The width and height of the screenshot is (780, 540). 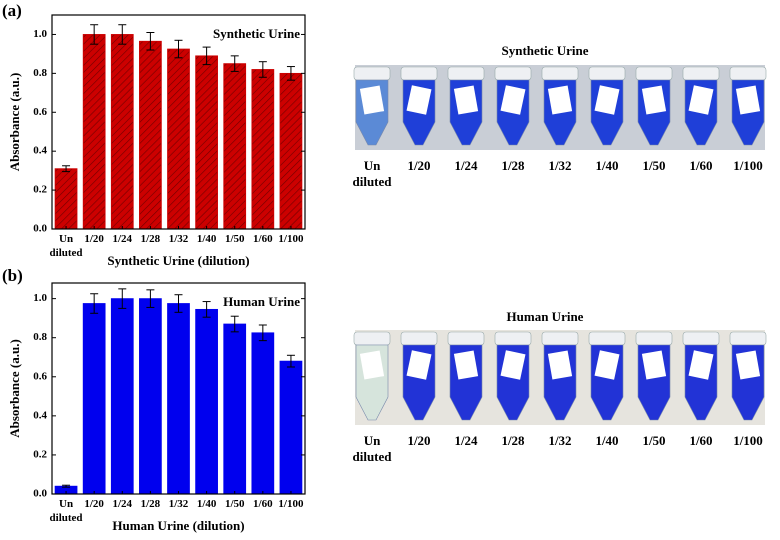 What do you see at coordinates (40, 229) in the screenshot?
I see `y-tick-label: 0.0` at bounding box center [40, 229].